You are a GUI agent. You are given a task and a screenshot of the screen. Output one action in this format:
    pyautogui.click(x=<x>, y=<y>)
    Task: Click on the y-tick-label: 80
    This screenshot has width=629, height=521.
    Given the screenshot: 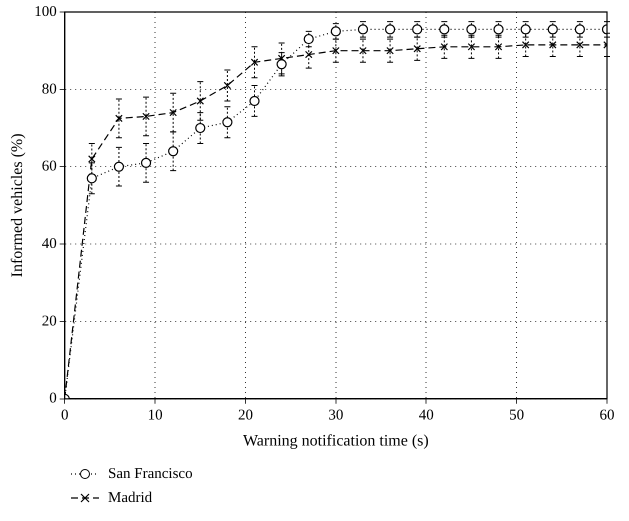 What is the action you would take?
    pyautogui.click(x=49, y=89)
    